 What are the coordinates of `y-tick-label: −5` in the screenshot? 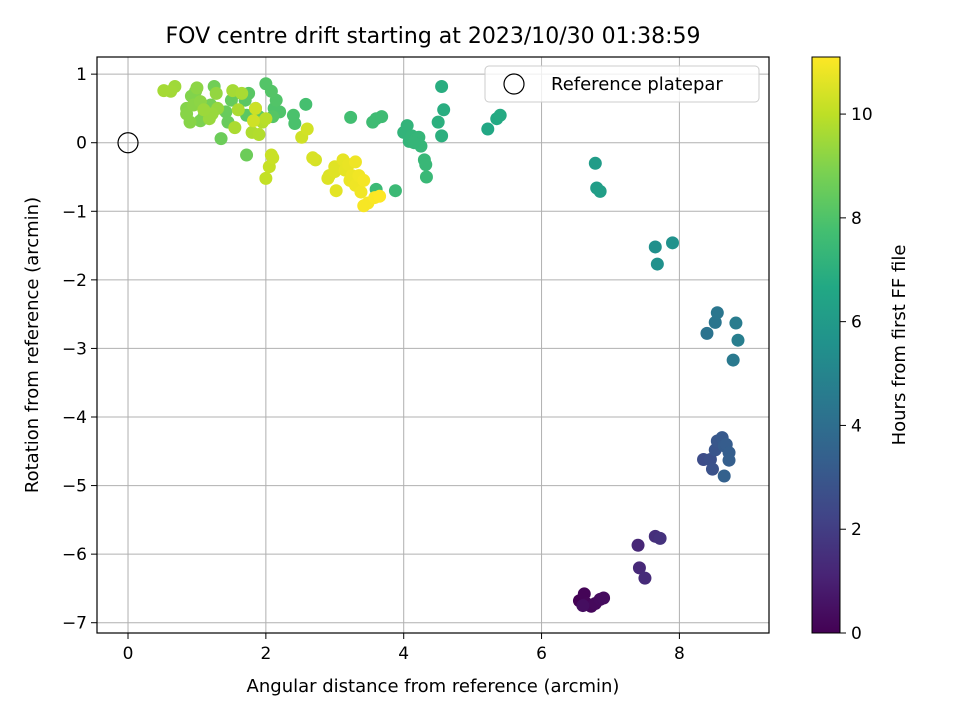 It's located at (74, 487).